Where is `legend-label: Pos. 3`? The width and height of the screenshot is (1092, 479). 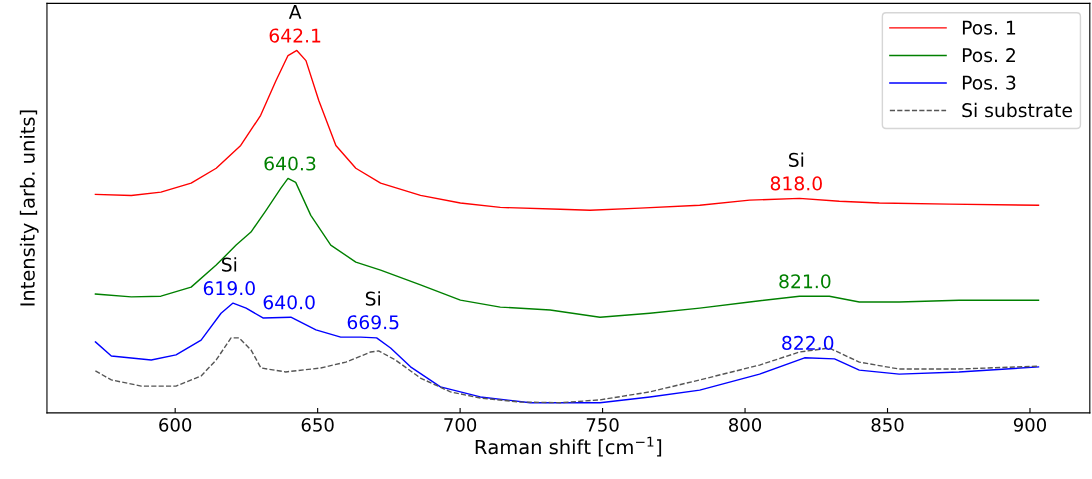
legend-label: Pos. 3 is located at coordinates (989, 82).